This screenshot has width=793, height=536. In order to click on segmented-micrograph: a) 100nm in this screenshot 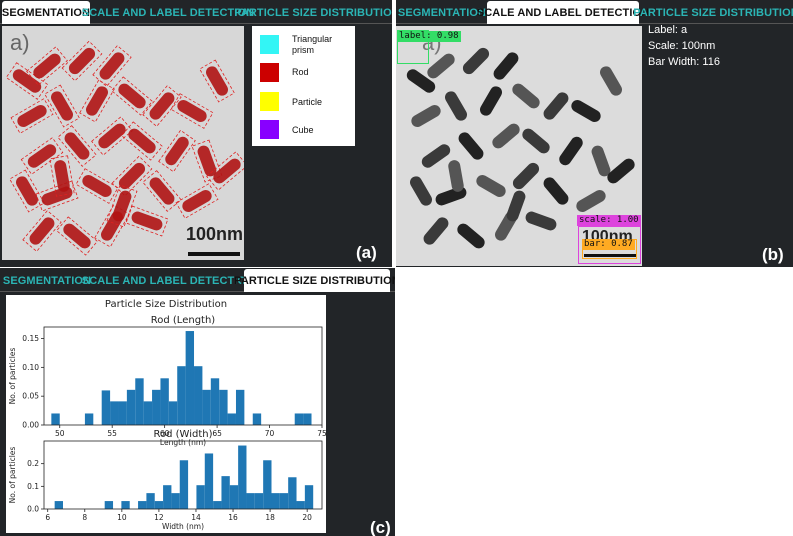, I will do `click(123, 143)`.